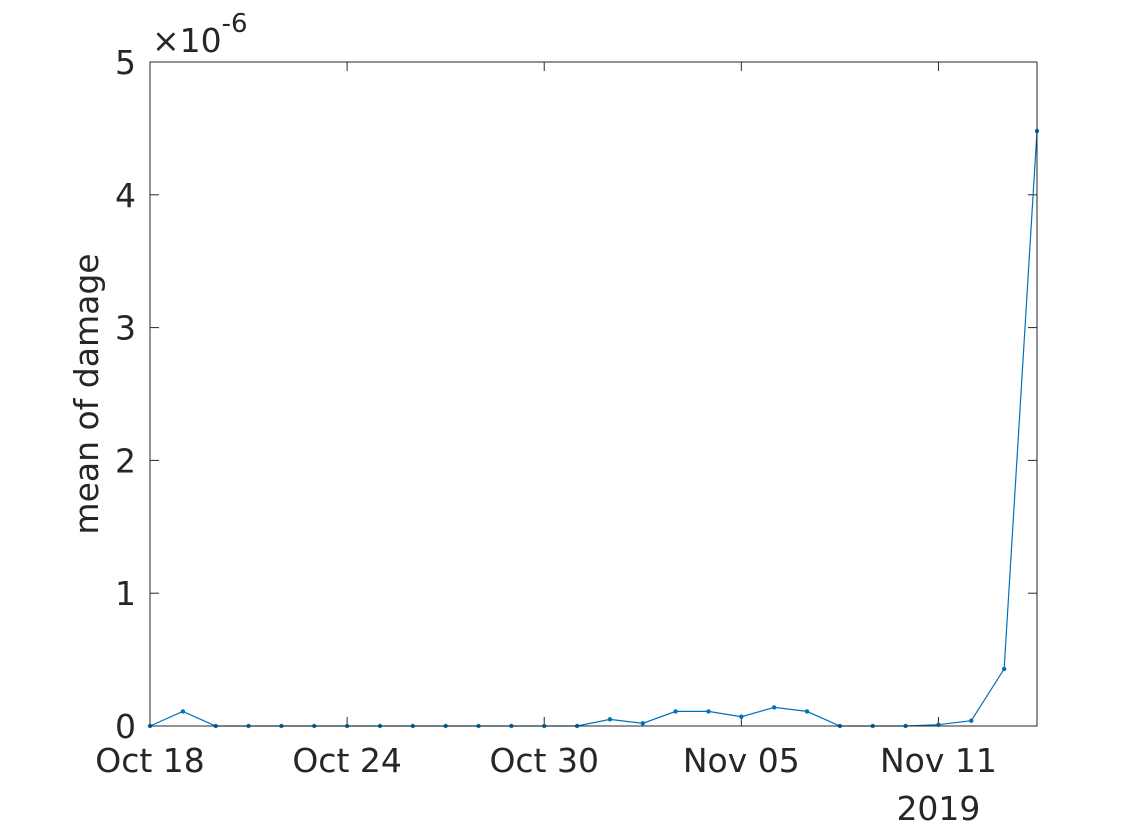  I want to click on y-tick-label: 5, so click(125, 62).